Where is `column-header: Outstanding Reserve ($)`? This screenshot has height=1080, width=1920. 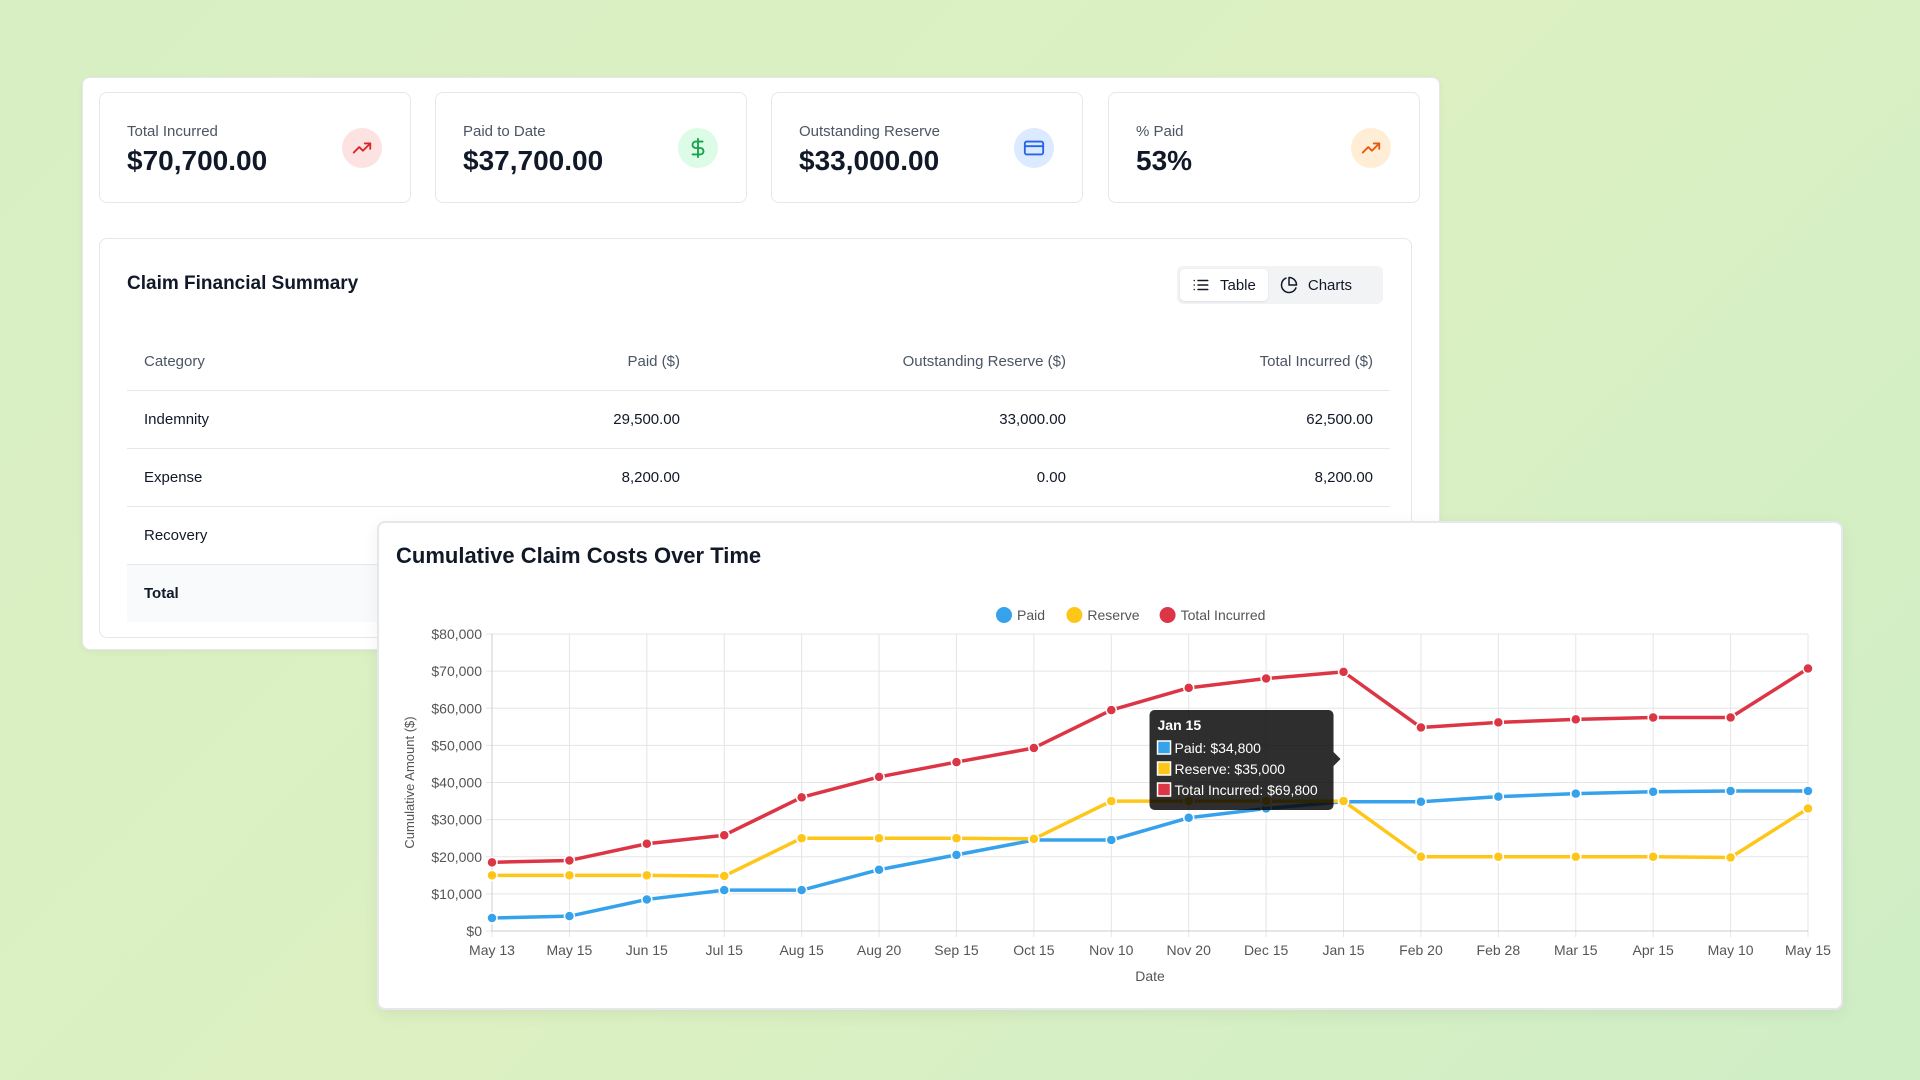
column-header: Outstanding Reserve ($) is located at coordinates (890, 362).